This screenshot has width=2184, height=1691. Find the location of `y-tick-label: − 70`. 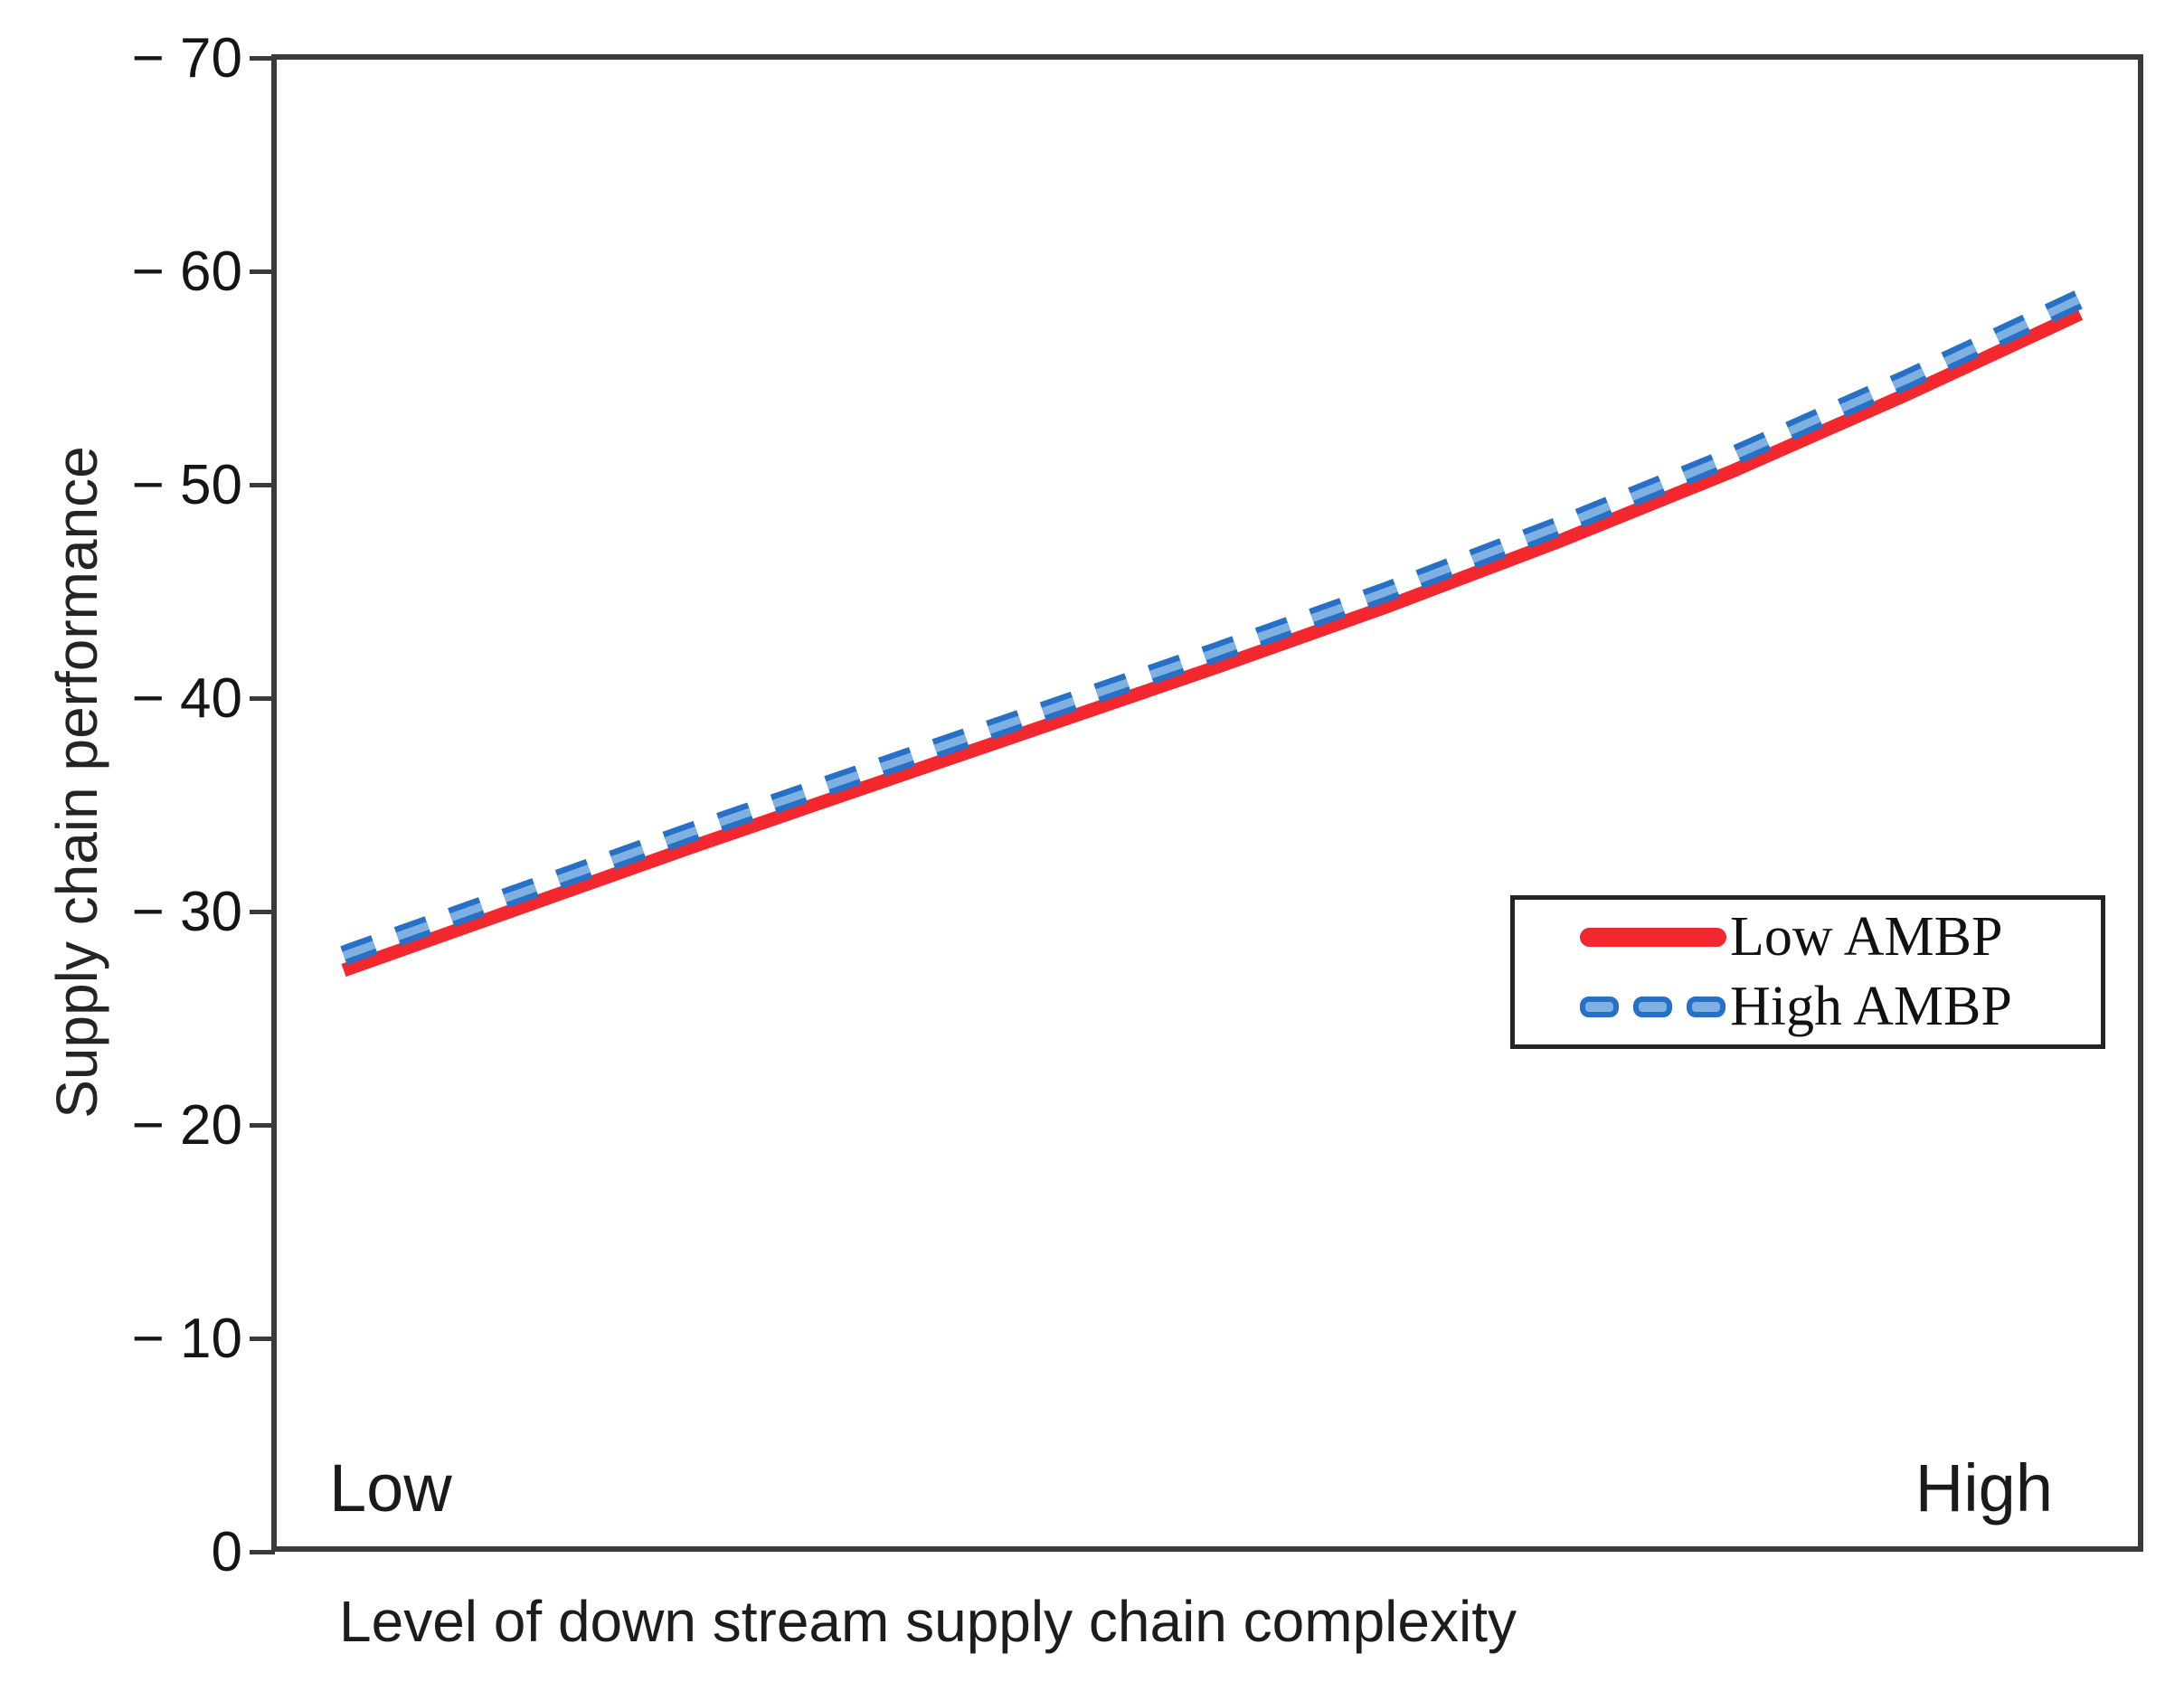

y-tick-label: − 70 is located at coordinates (186, 58).